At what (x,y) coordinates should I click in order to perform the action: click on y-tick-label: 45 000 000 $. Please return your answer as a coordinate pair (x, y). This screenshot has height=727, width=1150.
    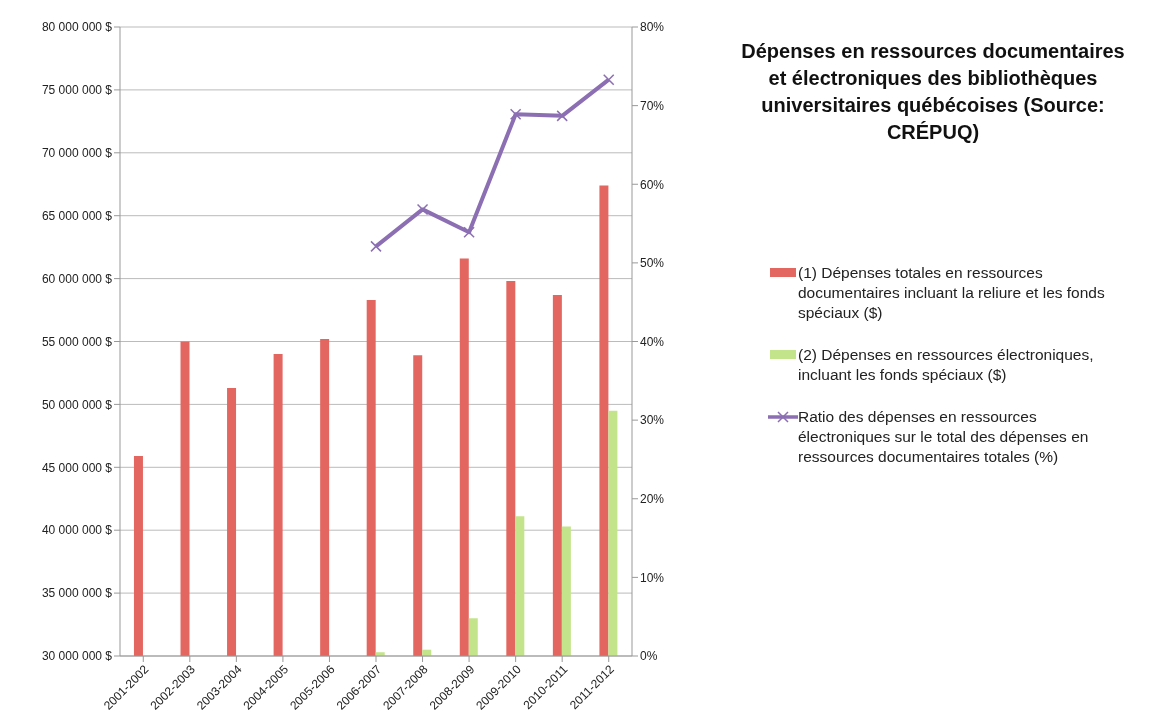
    Looking at the image, I should click on (77, 467).